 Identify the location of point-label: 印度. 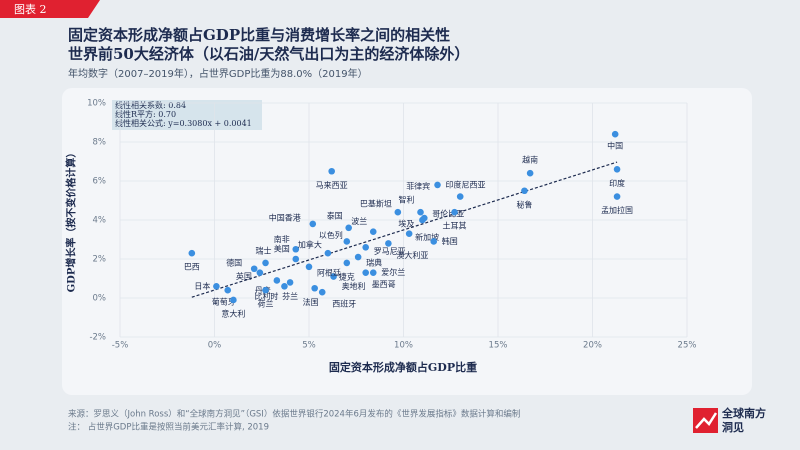
(617, 183).